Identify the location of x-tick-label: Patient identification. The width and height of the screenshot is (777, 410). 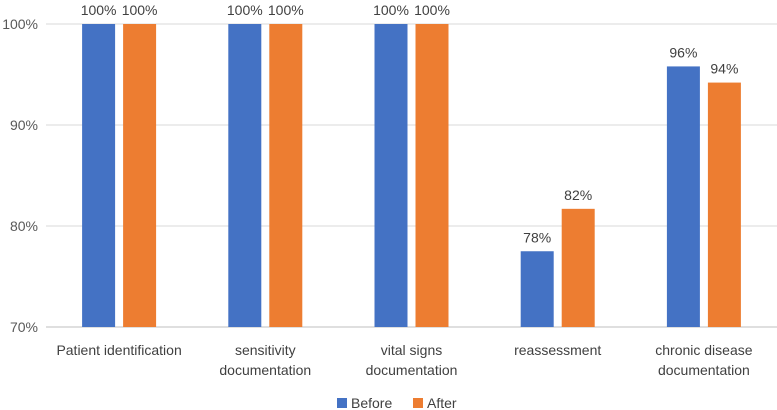
(118, 350).